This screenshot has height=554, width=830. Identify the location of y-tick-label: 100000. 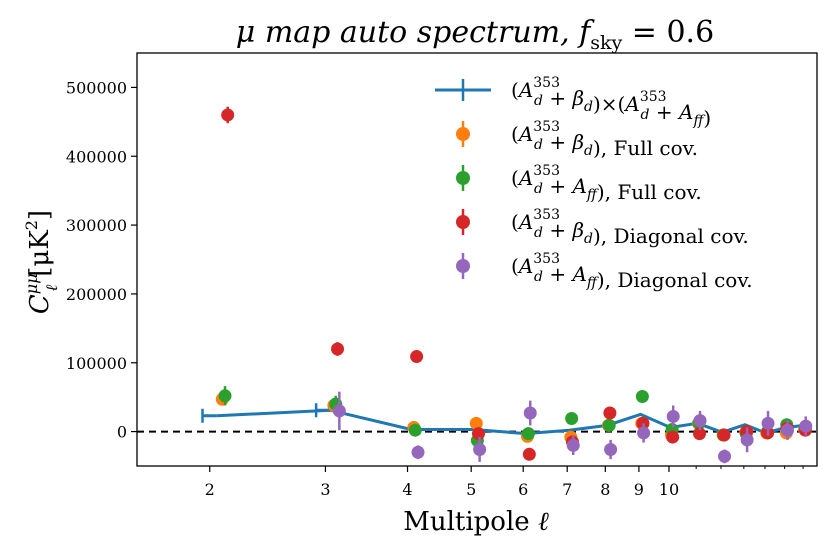
(96, 363).